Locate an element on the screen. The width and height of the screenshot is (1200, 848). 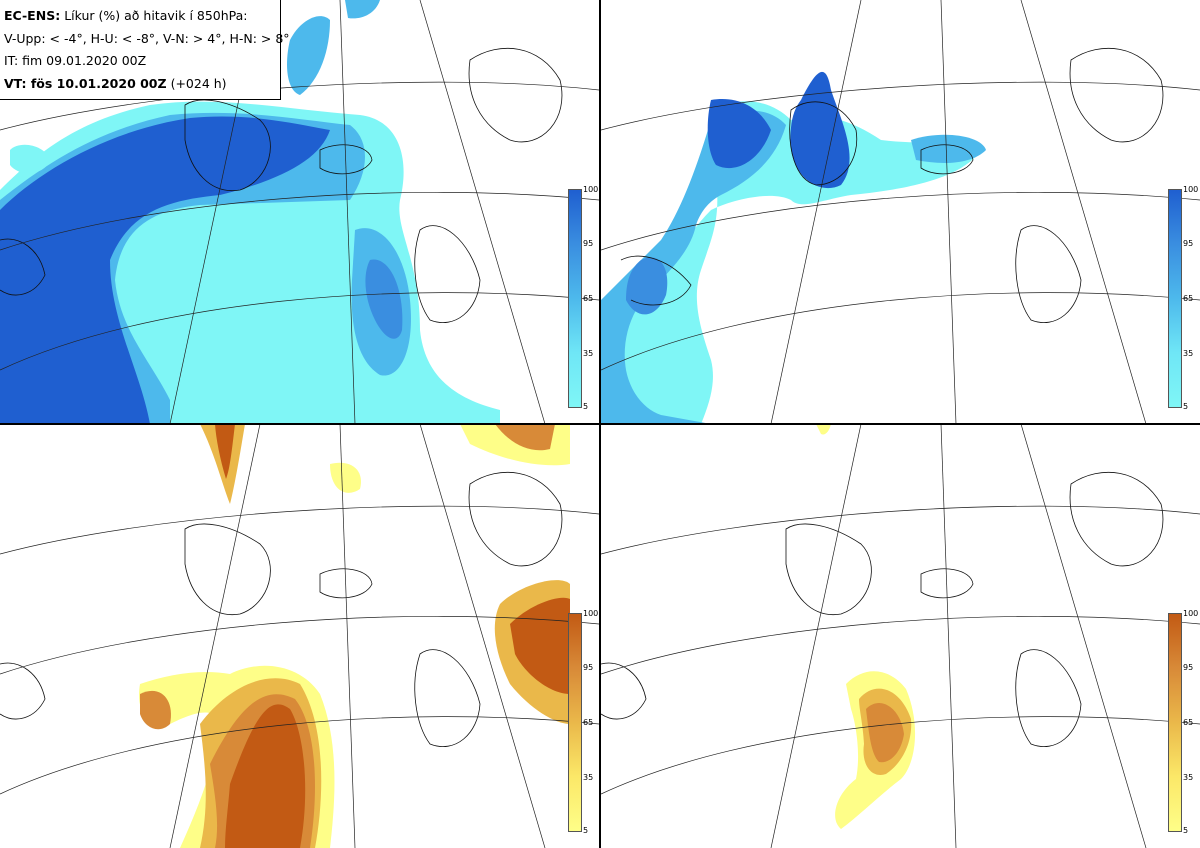
colorbar-top-right is located at coordinates (1175, 298).